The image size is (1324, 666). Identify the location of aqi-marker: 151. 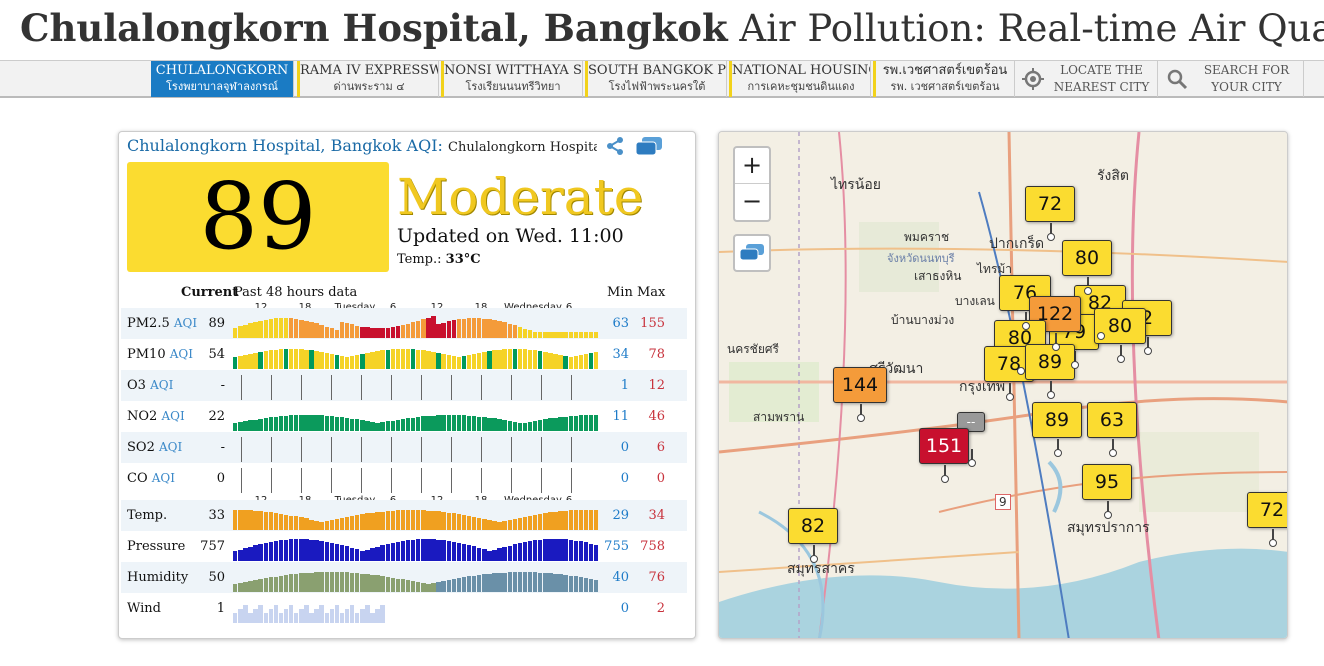
(944, 455).